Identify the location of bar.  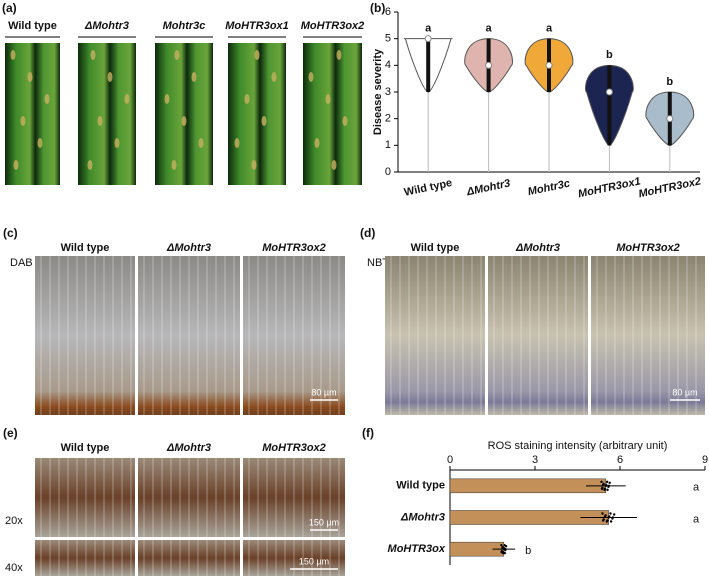
(528, 486).